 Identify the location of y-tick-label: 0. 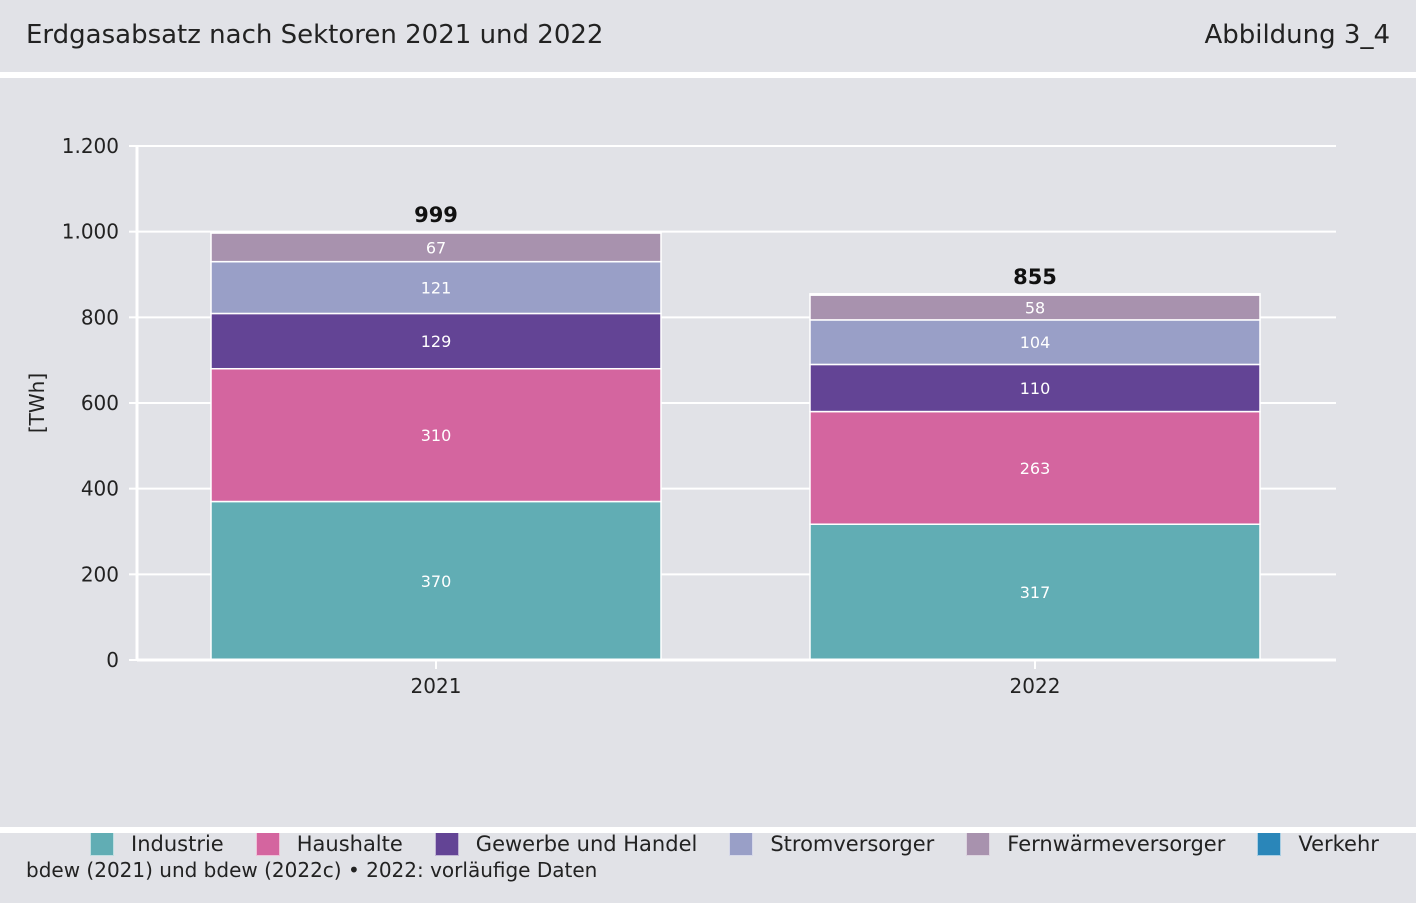
(112, 660).